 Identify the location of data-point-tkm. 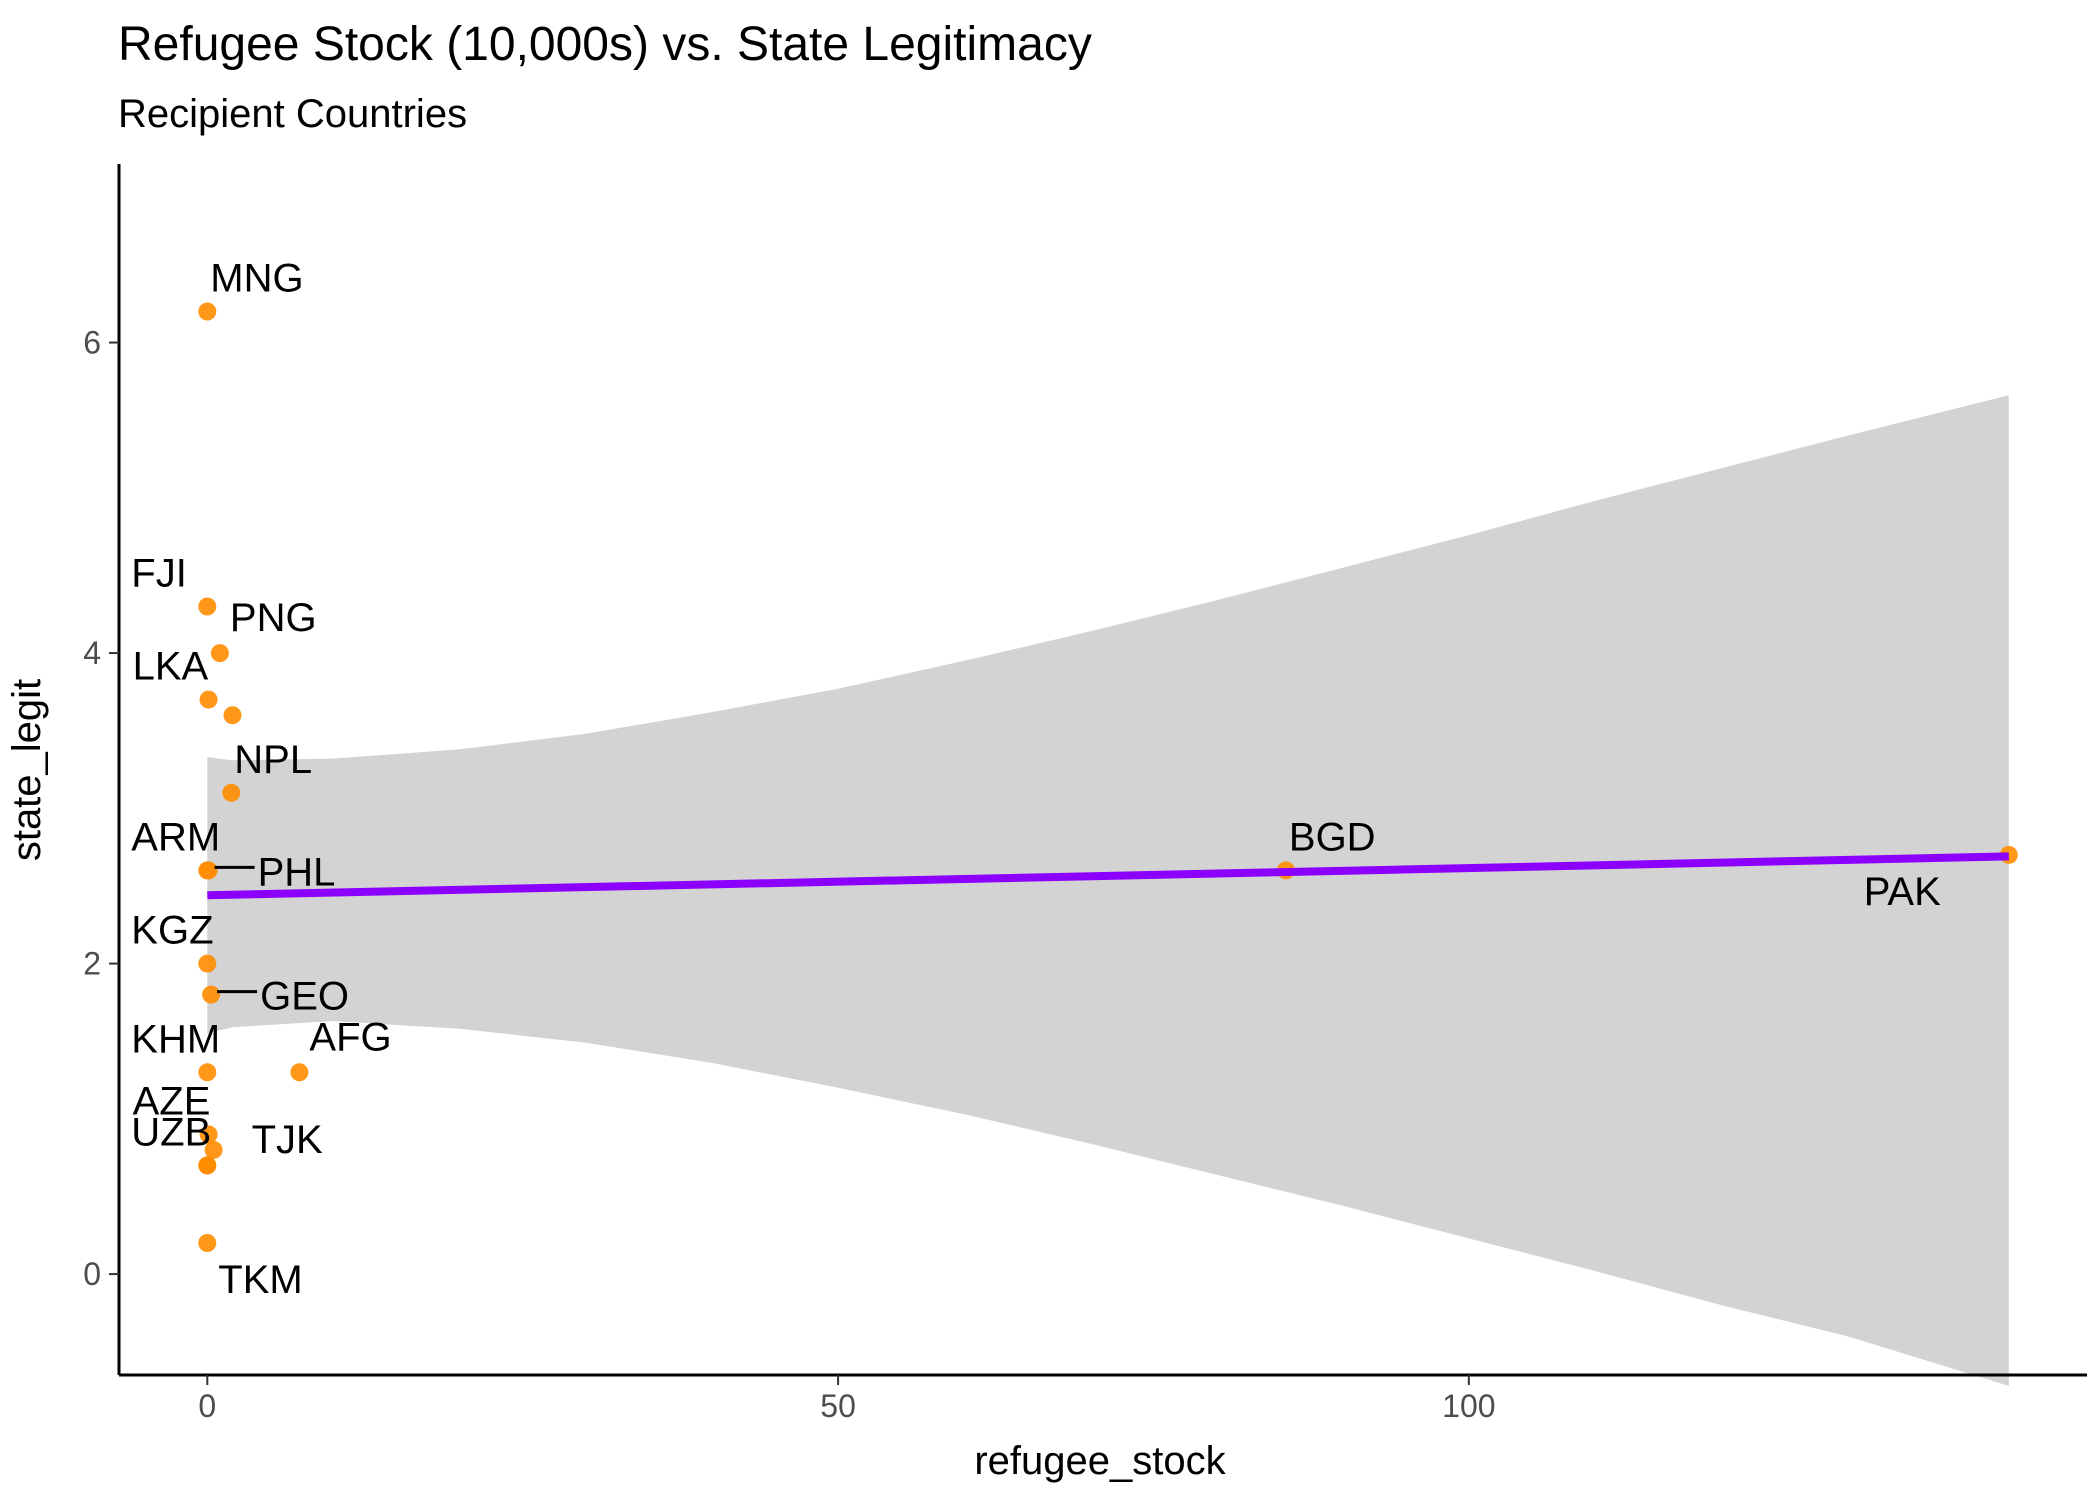
(207, 1243).